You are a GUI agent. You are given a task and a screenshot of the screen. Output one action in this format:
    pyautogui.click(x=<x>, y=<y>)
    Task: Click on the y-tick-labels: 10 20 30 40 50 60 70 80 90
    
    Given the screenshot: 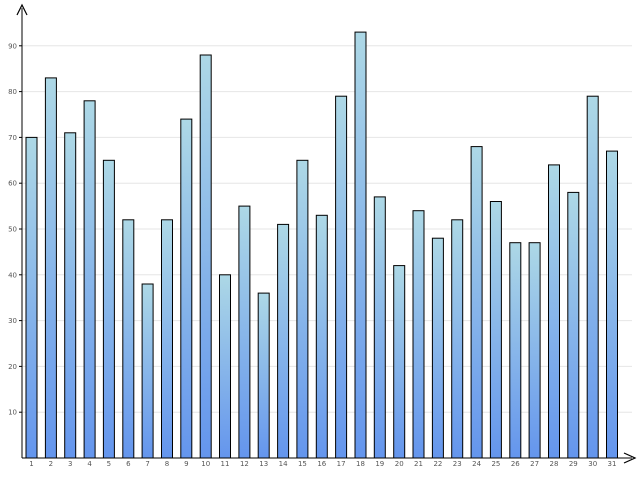 What is the action you would take?
    pyautogui.click(x=12, y=229)
    